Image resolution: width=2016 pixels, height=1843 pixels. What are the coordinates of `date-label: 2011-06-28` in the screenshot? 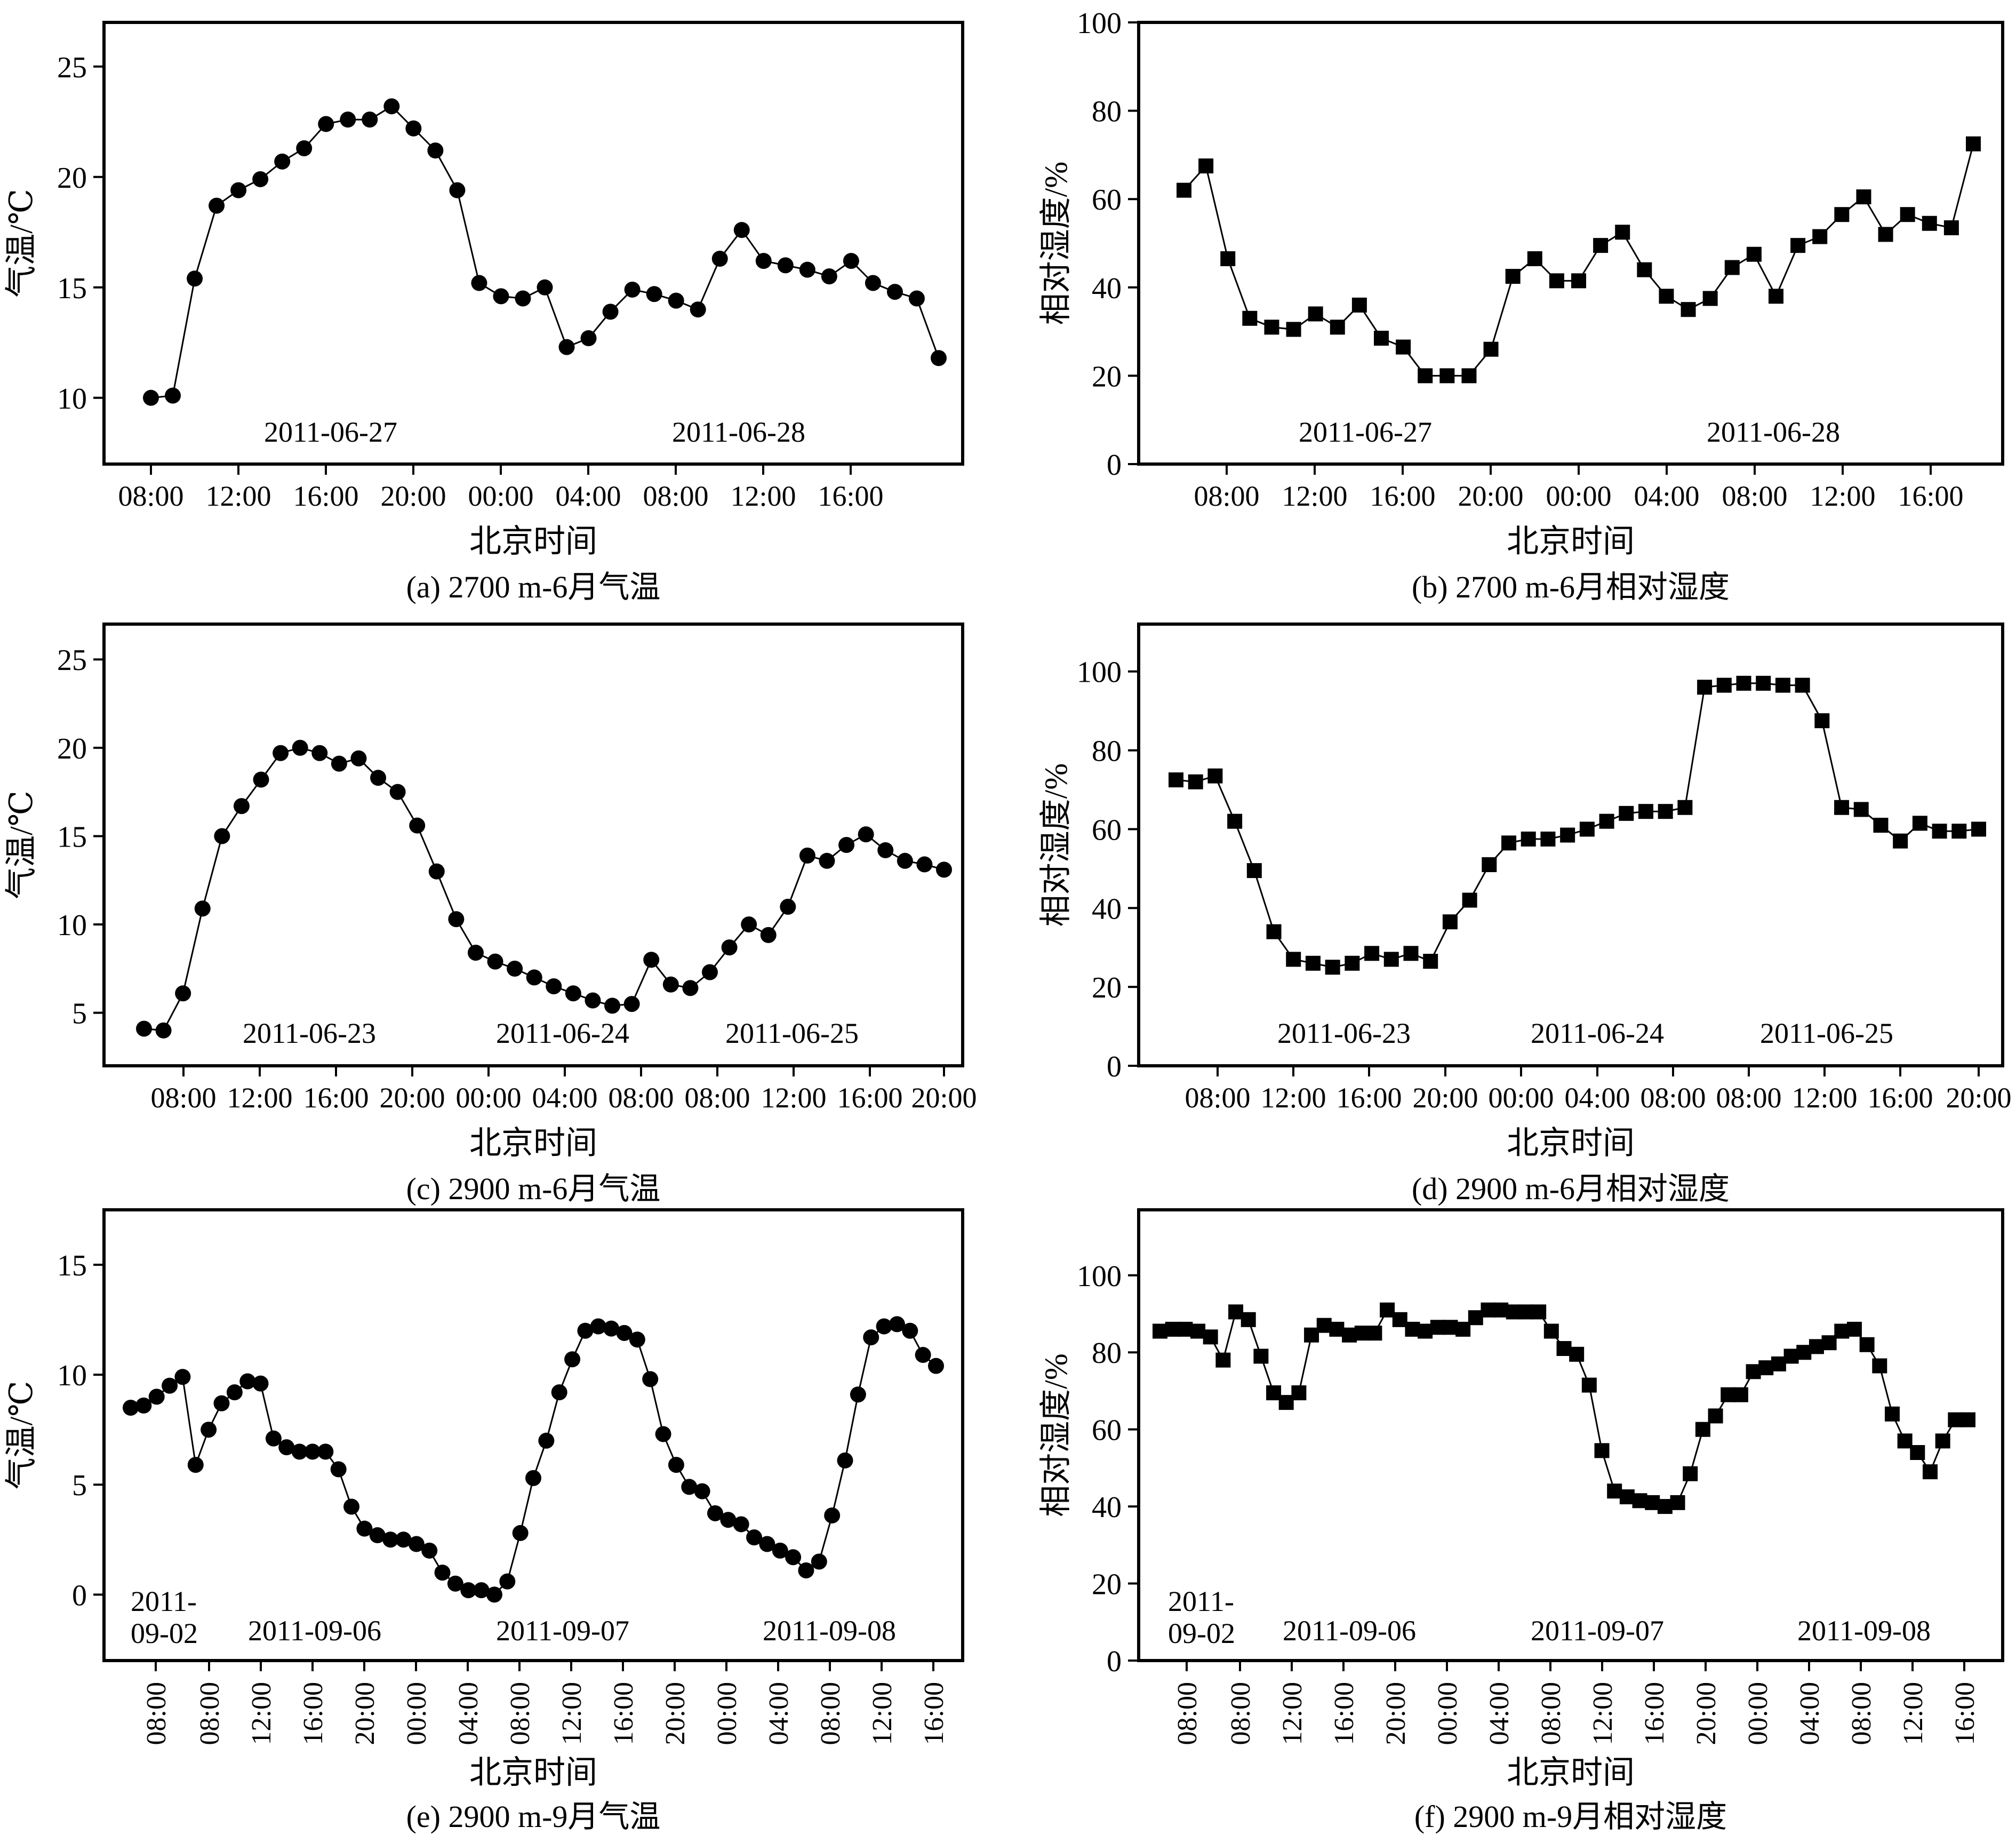 It's located at (1773, 432).